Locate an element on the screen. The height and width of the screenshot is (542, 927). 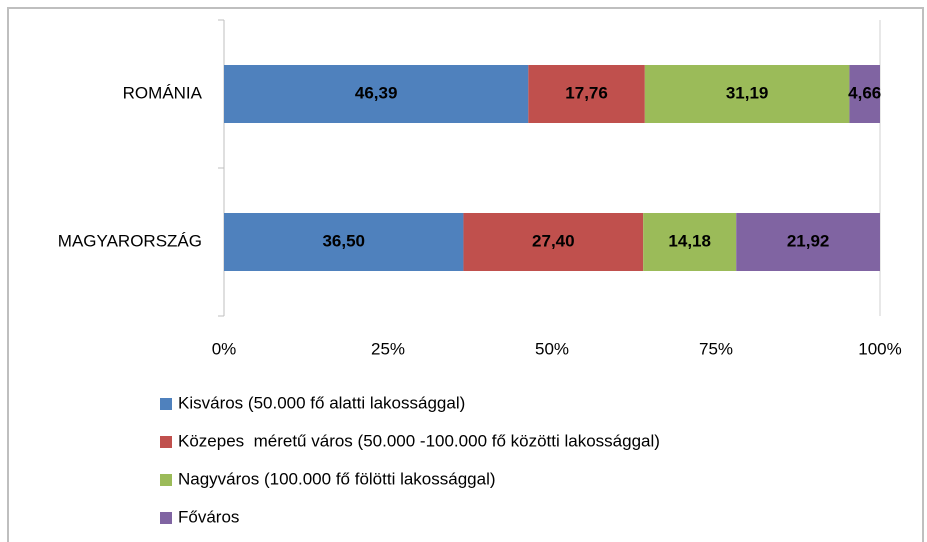
x-tick-label: 75% is located at coordinates (716, 348).